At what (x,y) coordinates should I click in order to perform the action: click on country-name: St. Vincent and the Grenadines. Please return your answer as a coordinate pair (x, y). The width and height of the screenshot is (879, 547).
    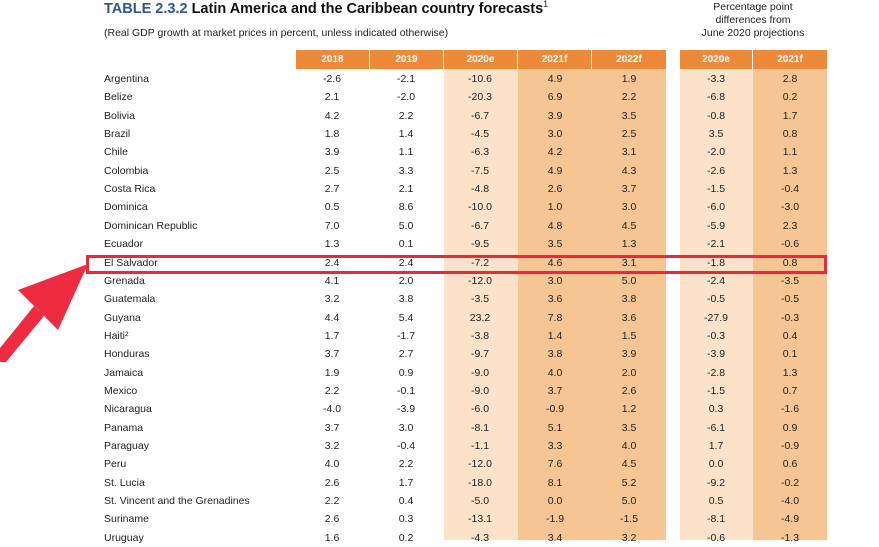
    Looking at the image, I should click on (177, 501).